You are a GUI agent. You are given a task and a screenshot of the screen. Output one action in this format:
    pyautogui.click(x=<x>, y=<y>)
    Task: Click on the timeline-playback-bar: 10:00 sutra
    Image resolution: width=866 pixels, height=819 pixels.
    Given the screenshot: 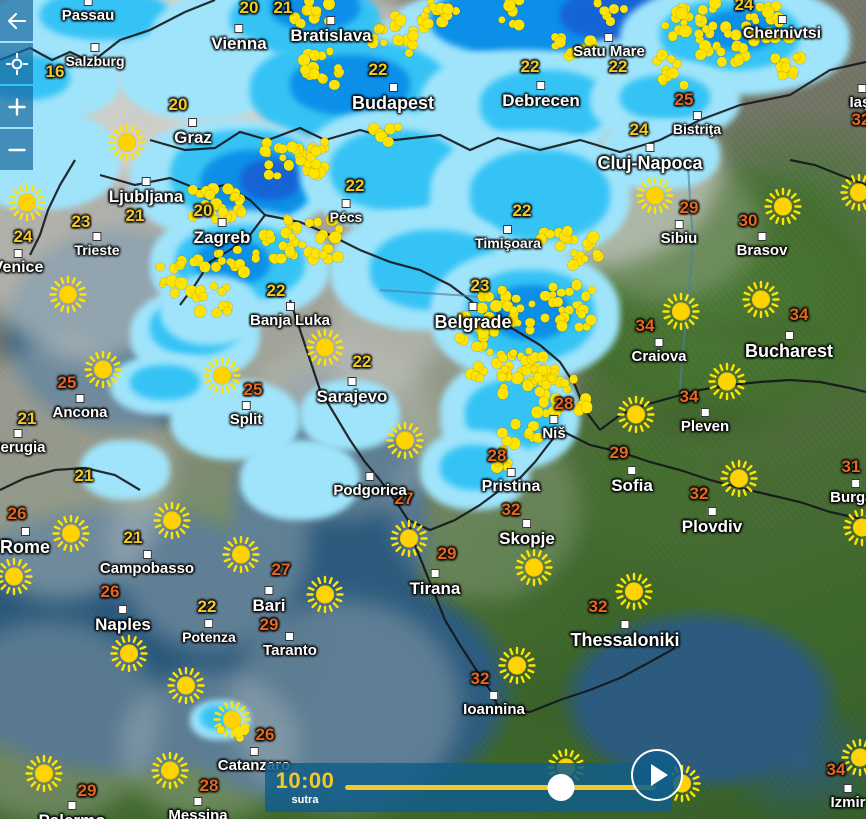 What is the action you would take?
    pyautogui.click(x=468, y=787)
    